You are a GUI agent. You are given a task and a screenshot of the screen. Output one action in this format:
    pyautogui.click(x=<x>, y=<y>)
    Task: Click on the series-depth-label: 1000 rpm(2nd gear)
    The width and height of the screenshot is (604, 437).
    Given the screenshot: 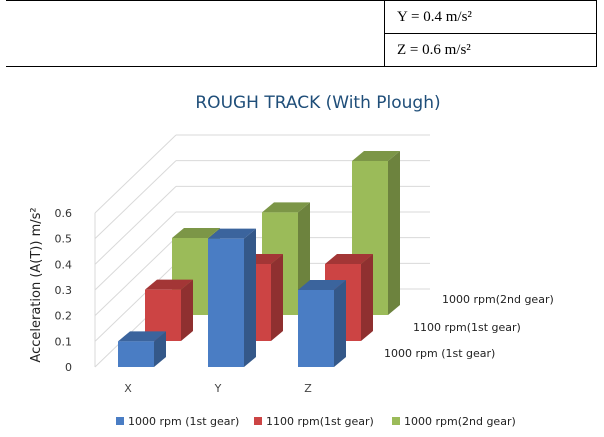 What is the action you would take?
    pyautogui.click(x=498, y=299)
    